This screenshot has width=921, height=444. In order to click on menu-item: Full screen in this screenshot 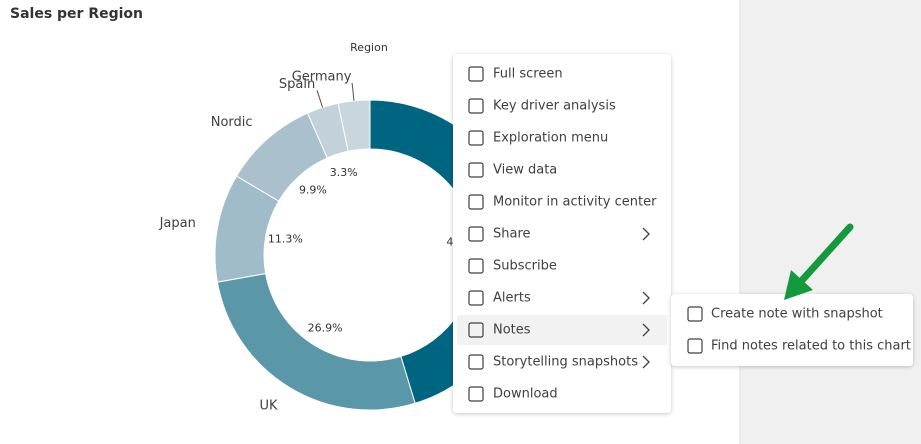, I will do `click(515, 74)`.